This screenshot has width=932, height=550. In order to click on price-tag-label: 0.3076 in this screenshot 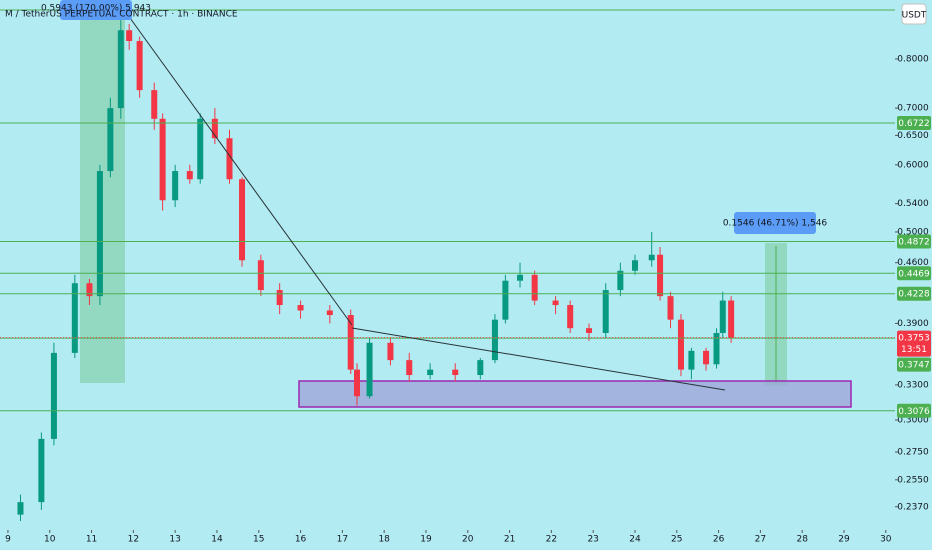, I will do `click(914, 412)`.